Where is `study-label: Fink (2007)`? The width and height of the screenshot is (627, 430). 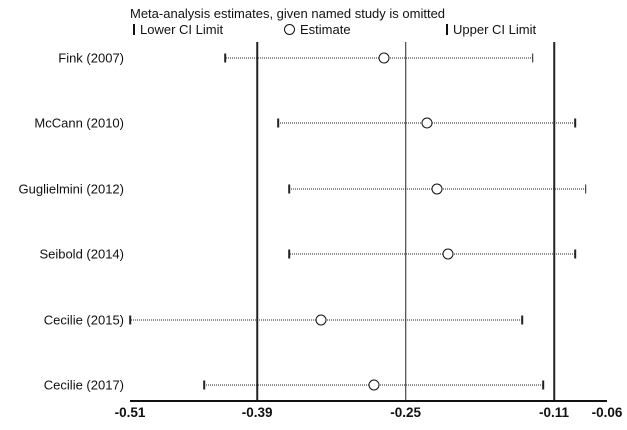
study-label: Fink (2007) is located at coordinates (91, 58).